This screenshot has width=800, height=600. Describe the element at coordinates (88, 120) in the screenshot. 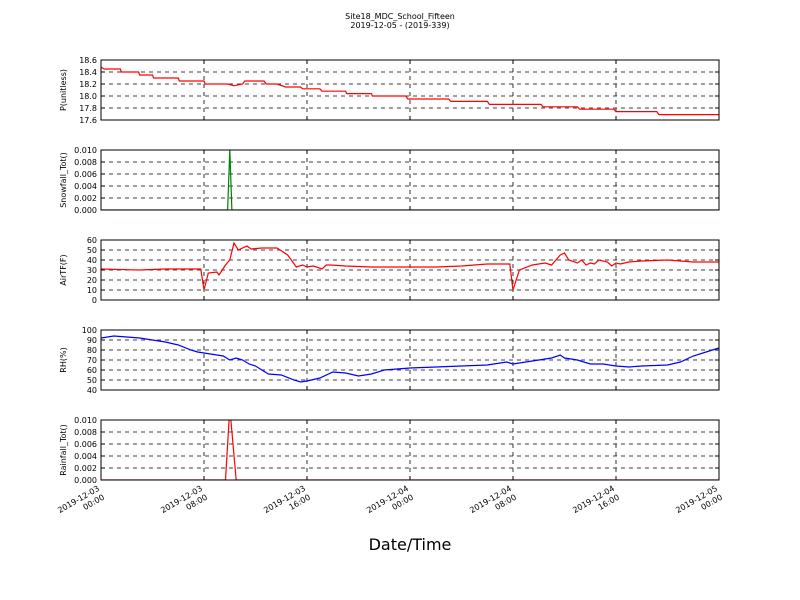

I see `y-tick-label: 17.6` at that location.